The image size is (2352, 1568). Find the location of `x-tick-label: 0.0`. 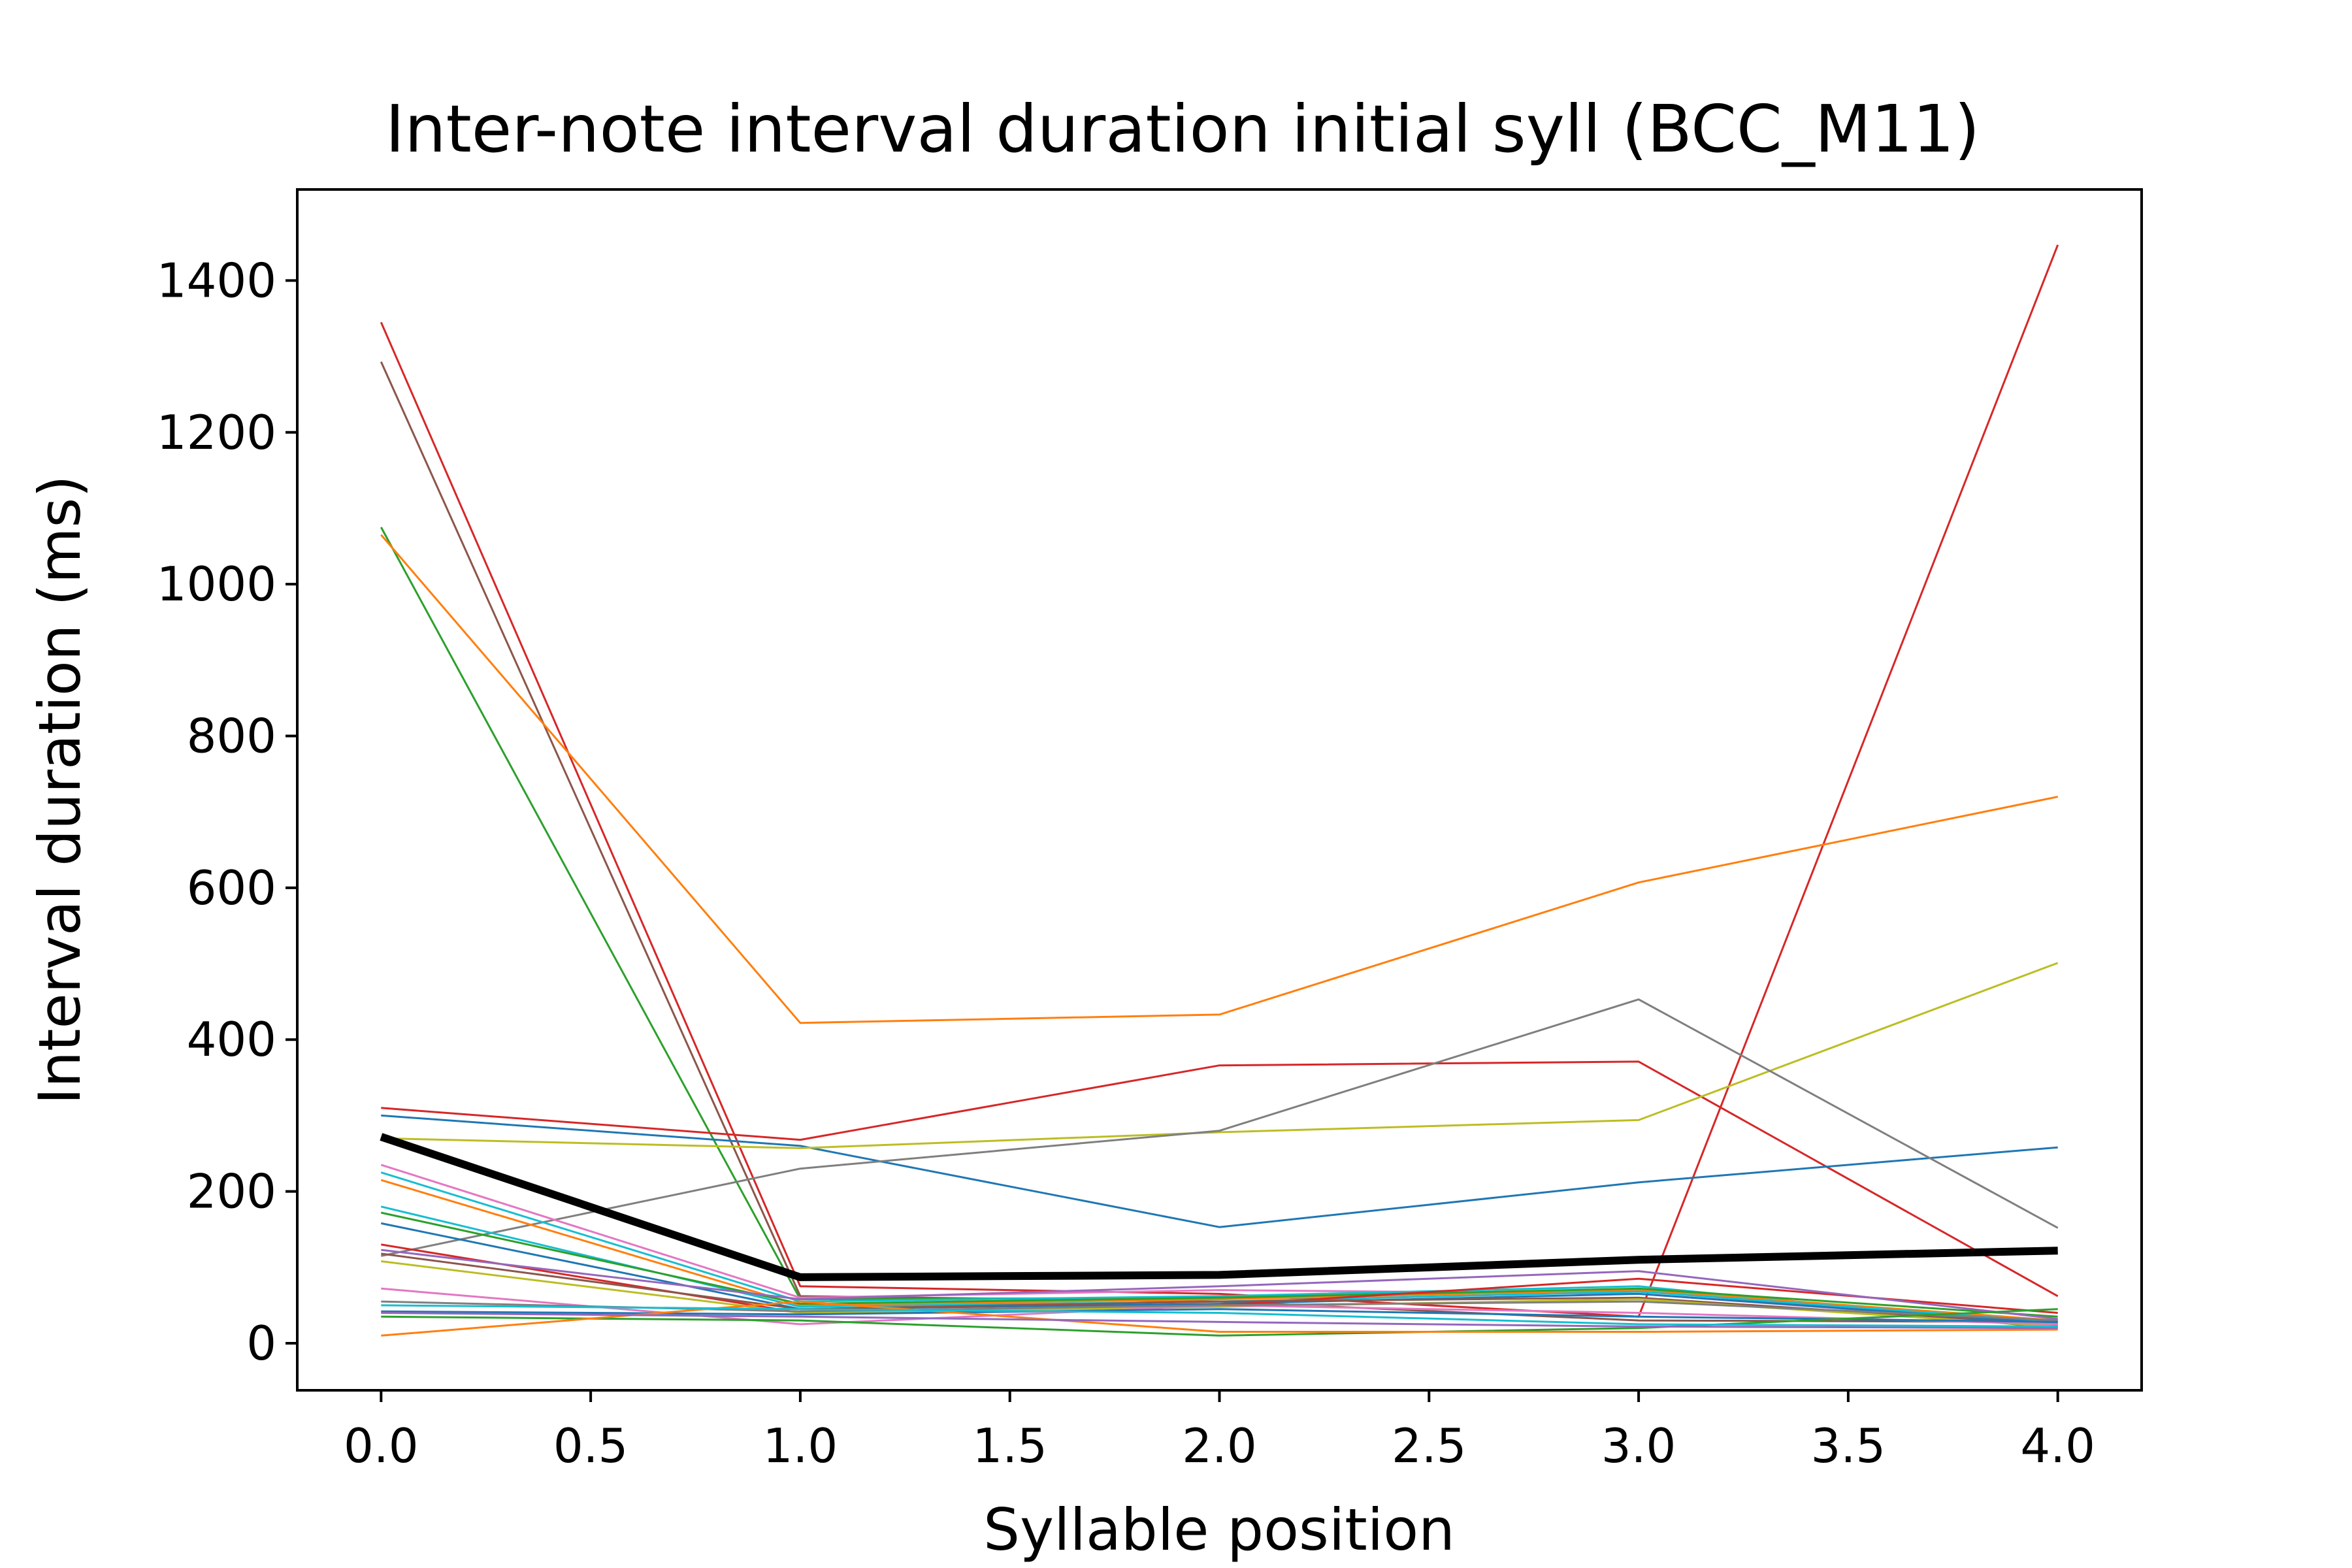

x-tick-label: 0.0 is located at coordinates (381, 1445).